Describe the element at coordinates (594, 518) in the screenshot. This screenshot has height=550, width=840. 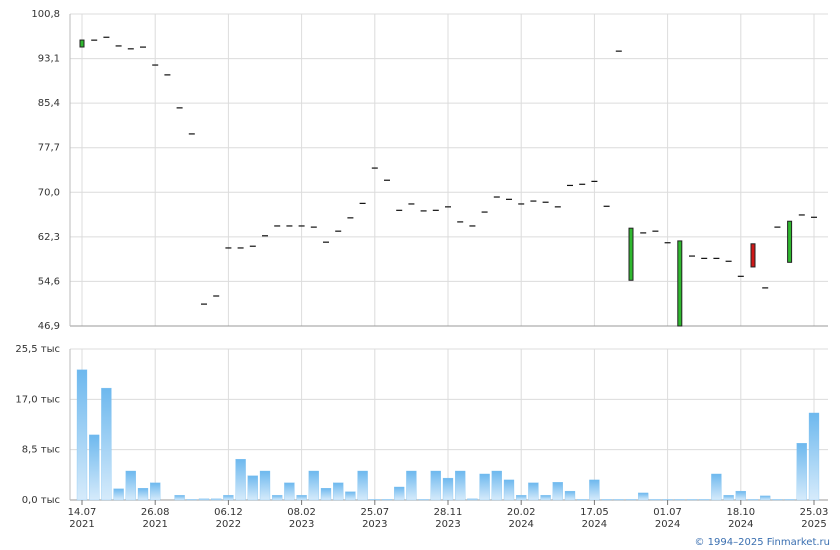
I see `x-tick-label: 17.05 2024` at that location.